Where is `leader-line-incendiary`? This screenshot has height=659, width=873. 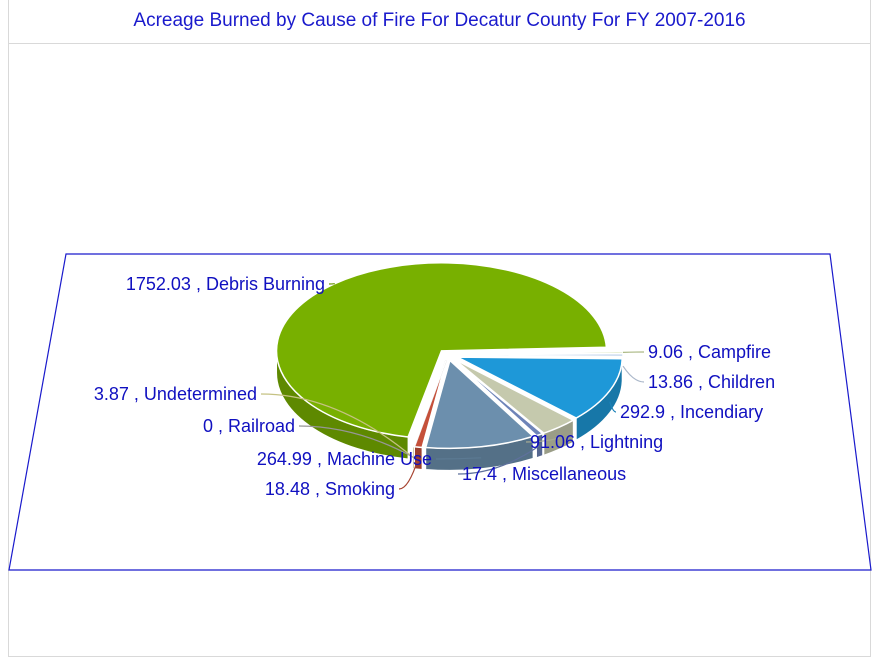
leader-line-incendiary is located at coordinates (613, 407).